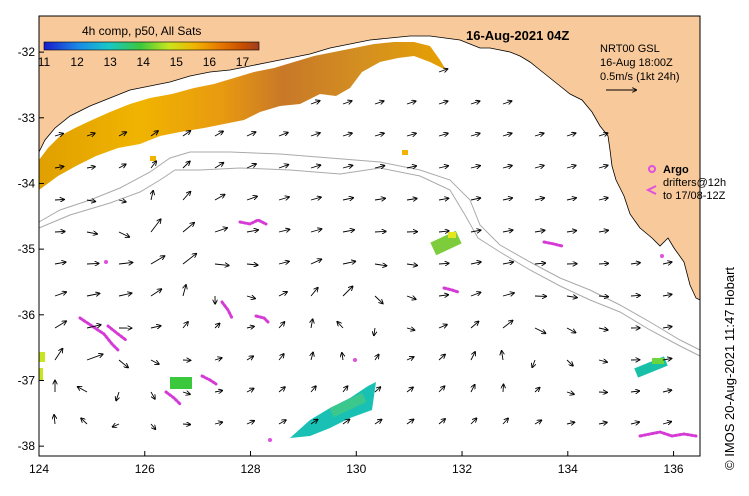  I want to click on latitude-axis: -32 -33 -34 -35 -36 -37 -38, so click(31, 249).